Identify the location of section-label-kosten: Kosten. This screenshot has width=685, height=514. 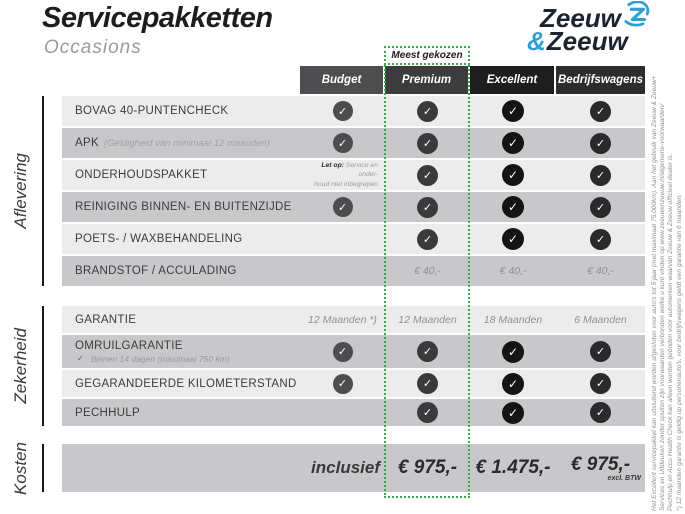
(20, 468).